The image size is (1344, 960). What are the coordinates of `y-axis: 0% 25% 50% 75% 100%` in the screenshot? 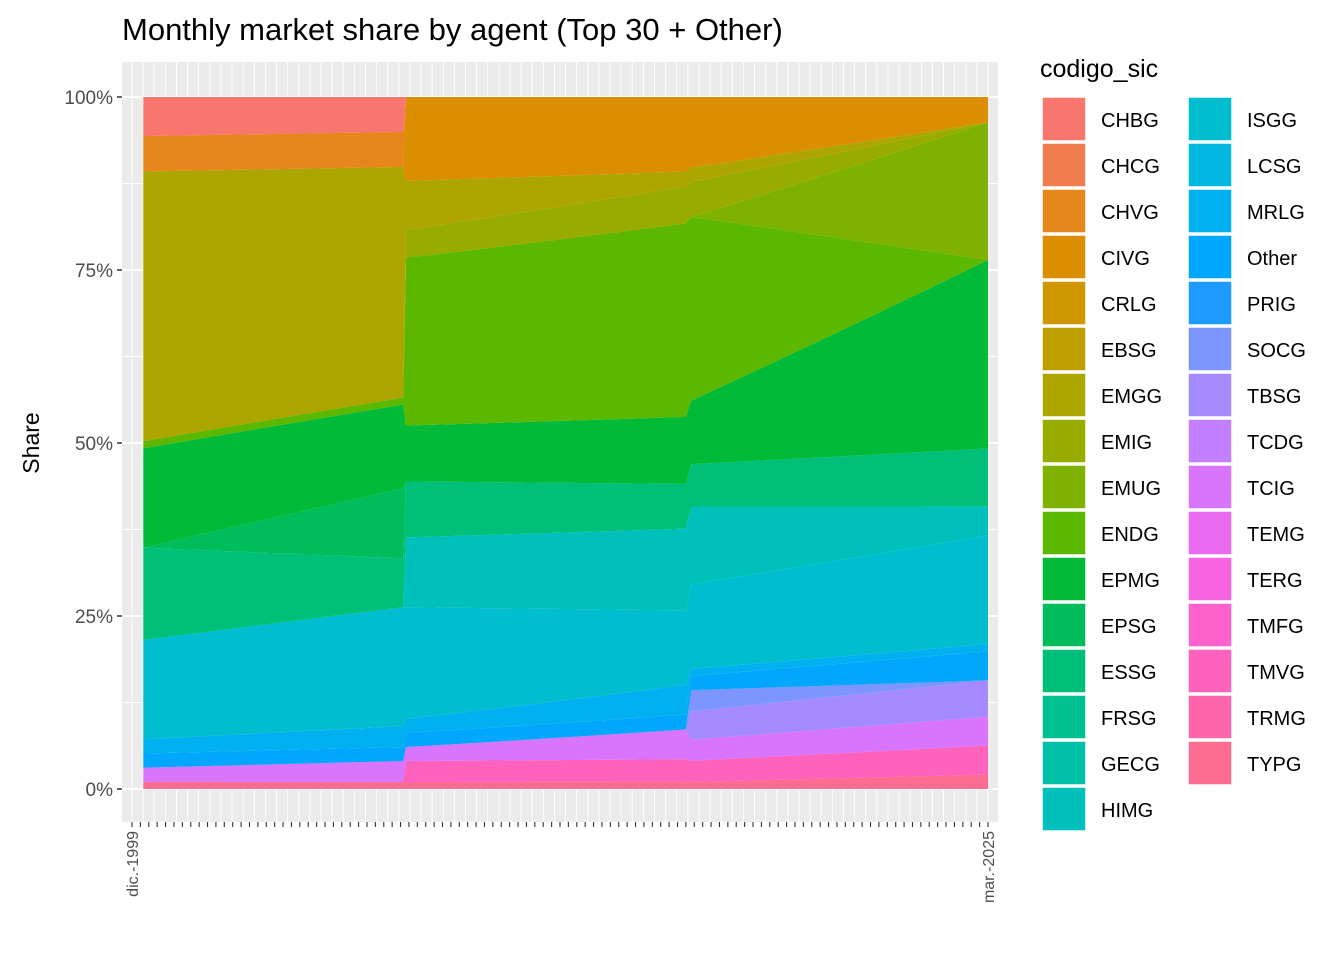 It's located at (93, 444).